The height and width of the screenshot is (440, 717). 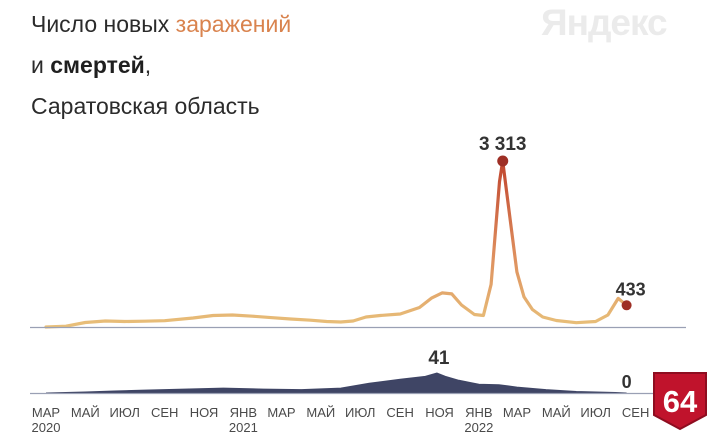 I want to click on x-tick-year: 2020, so click(x=46, y=427).